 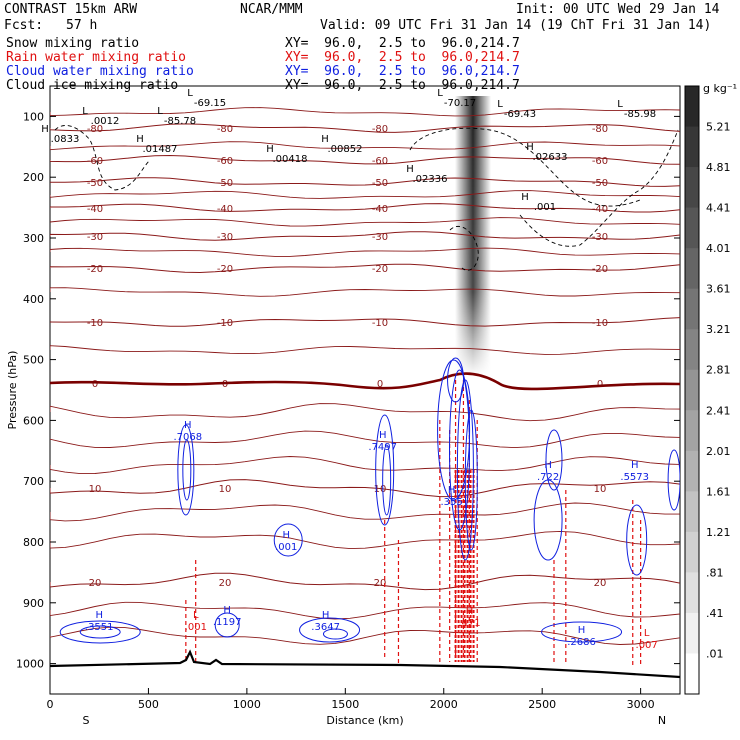 I want to click on cloud-water-extremum-value: .722, so click(x=548, y=477).